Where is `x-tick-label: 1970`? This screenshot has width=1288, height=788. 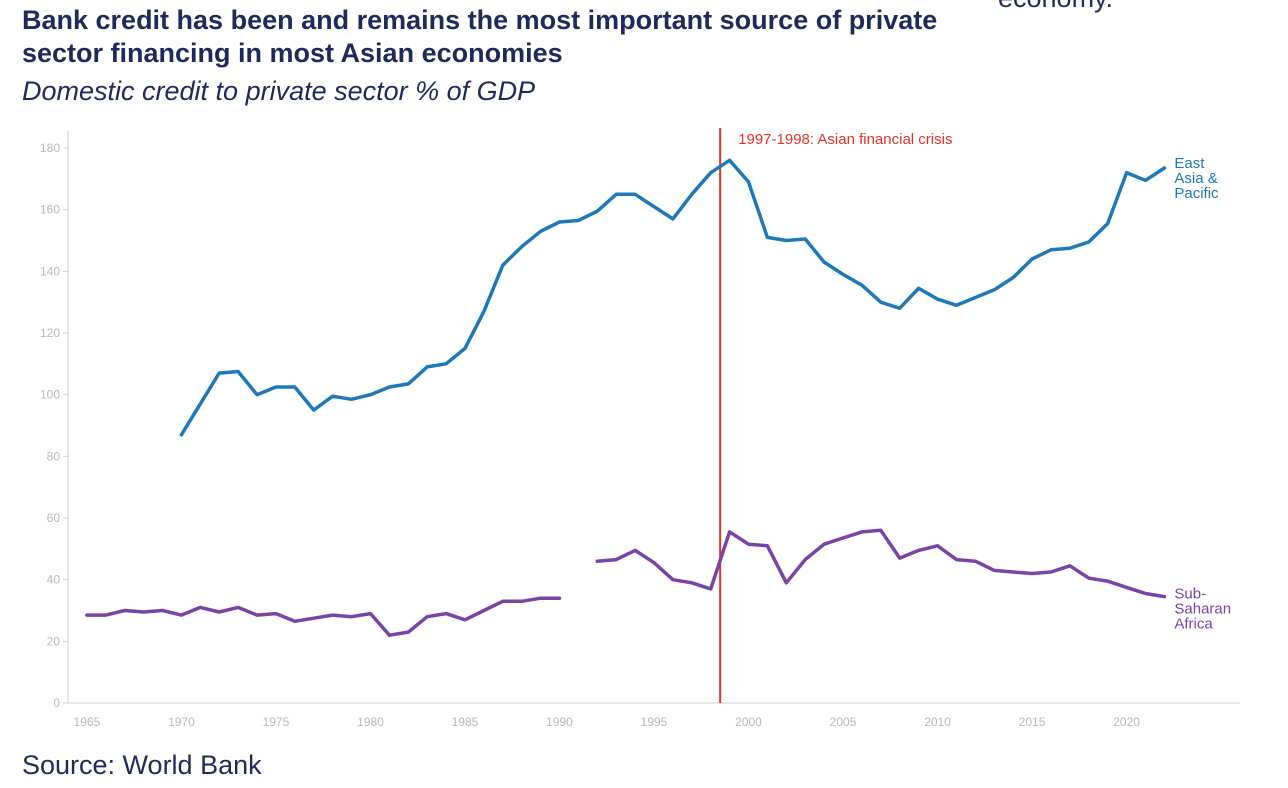 x-tick-label: 1970 is located at coordinates (181, 722).